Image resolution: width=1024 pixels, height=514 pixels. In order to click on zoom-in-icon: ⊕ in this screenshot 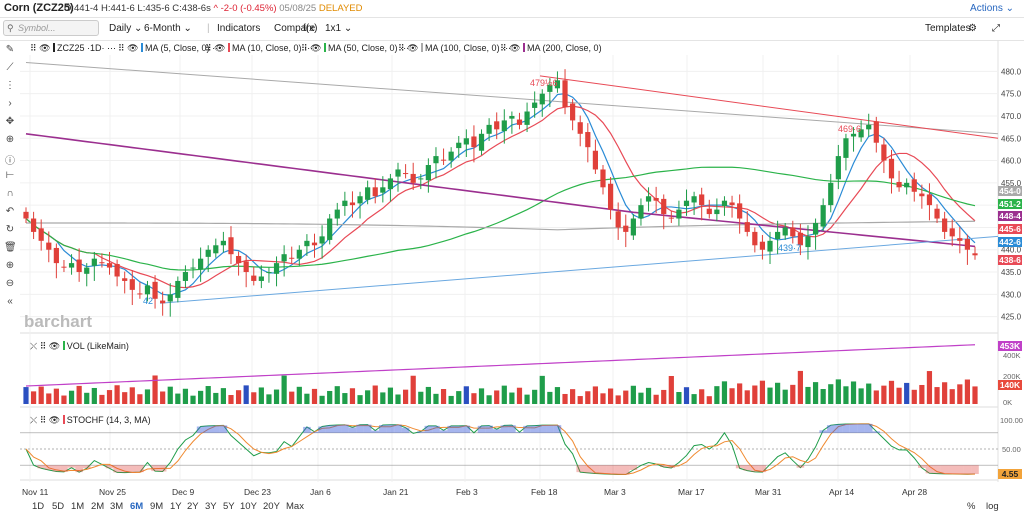, I will do `click(10, 265)`.